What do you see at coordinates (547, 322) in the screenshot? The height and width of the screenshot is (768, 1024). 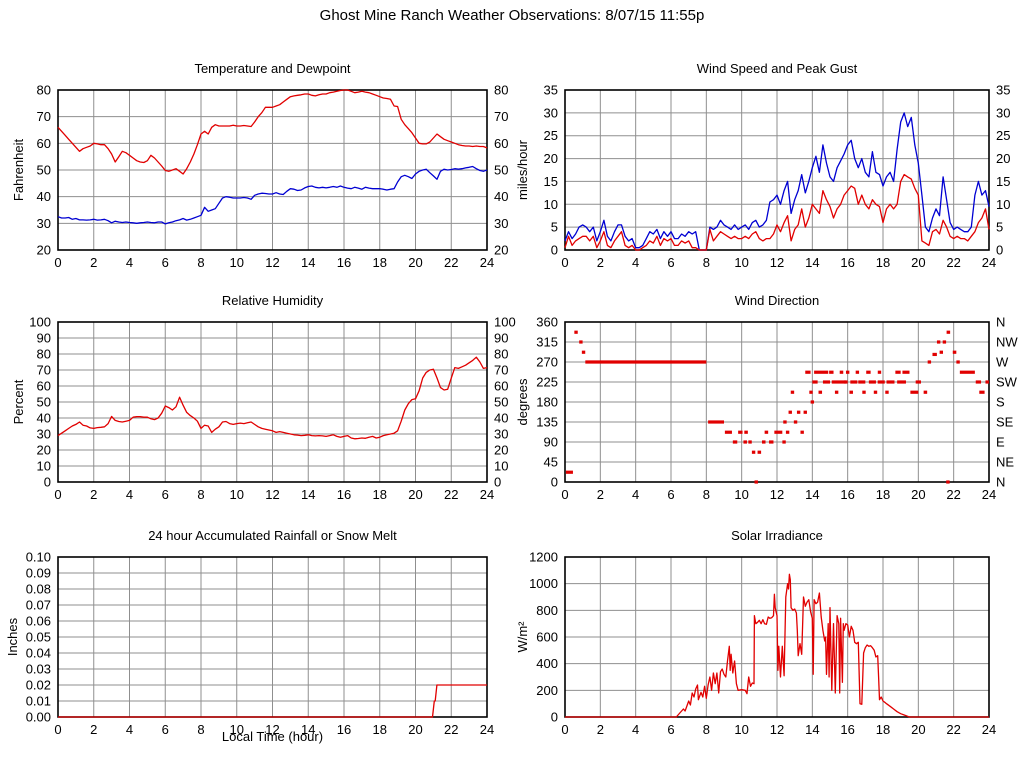 I see `svg-text: 360` at bounding box center [547, 322].